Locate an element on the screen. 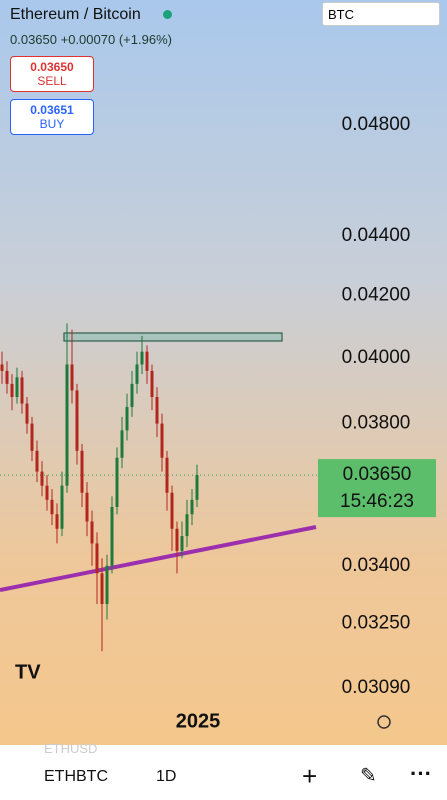 The width and height of the screenshot is (447, 800). toolbar: ETHUSD ETHBTC 1D + ✎ ··· is located at coordinates (223, 770).